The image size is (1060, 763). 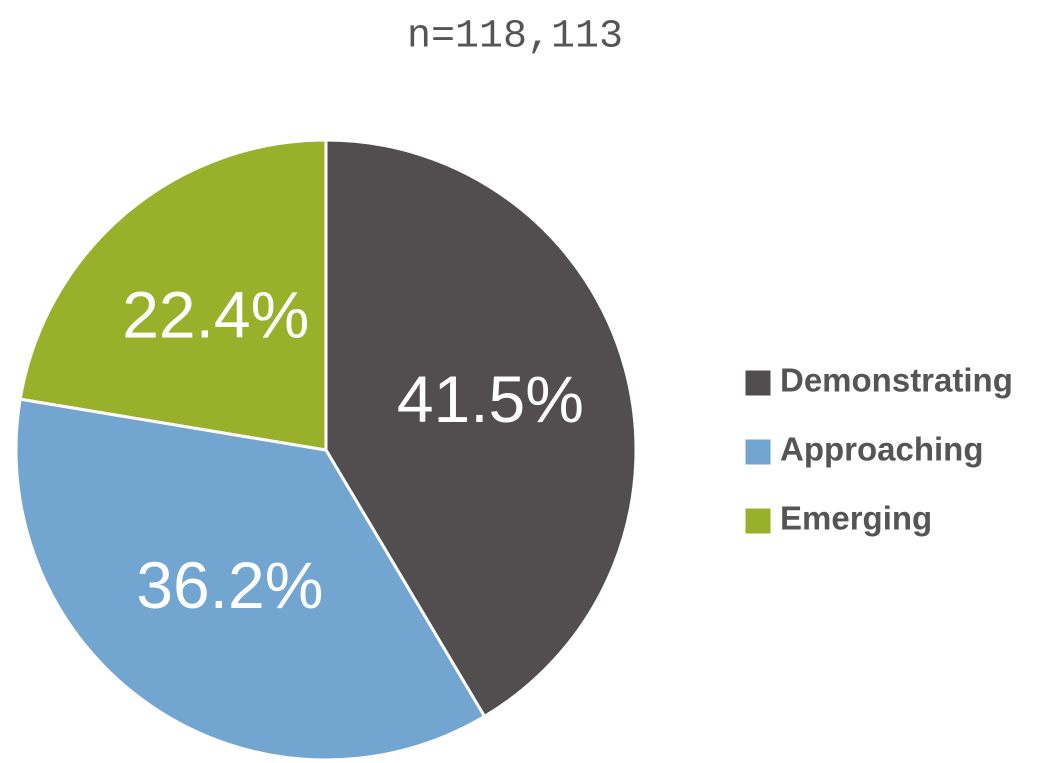 What do you see at coordinates (515, 37) in the screenshot?
I see `chart-title: n=118,113` at bounding box center [515, 37].